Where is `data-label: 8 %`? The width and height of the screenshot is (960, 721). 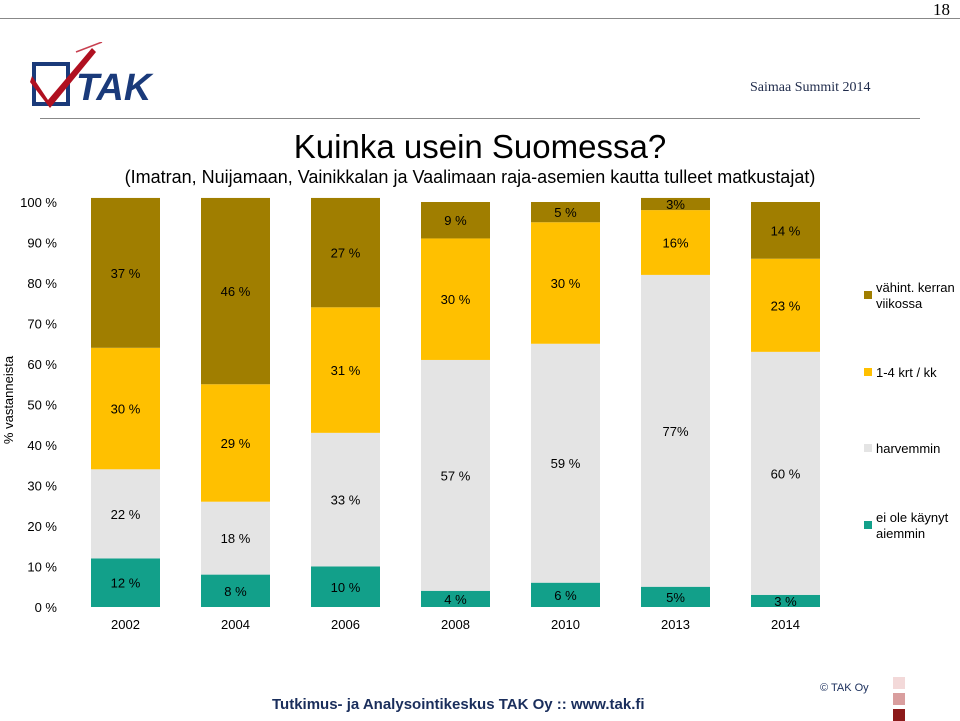
data-label: 8 % is located at coordinates (235, 591).